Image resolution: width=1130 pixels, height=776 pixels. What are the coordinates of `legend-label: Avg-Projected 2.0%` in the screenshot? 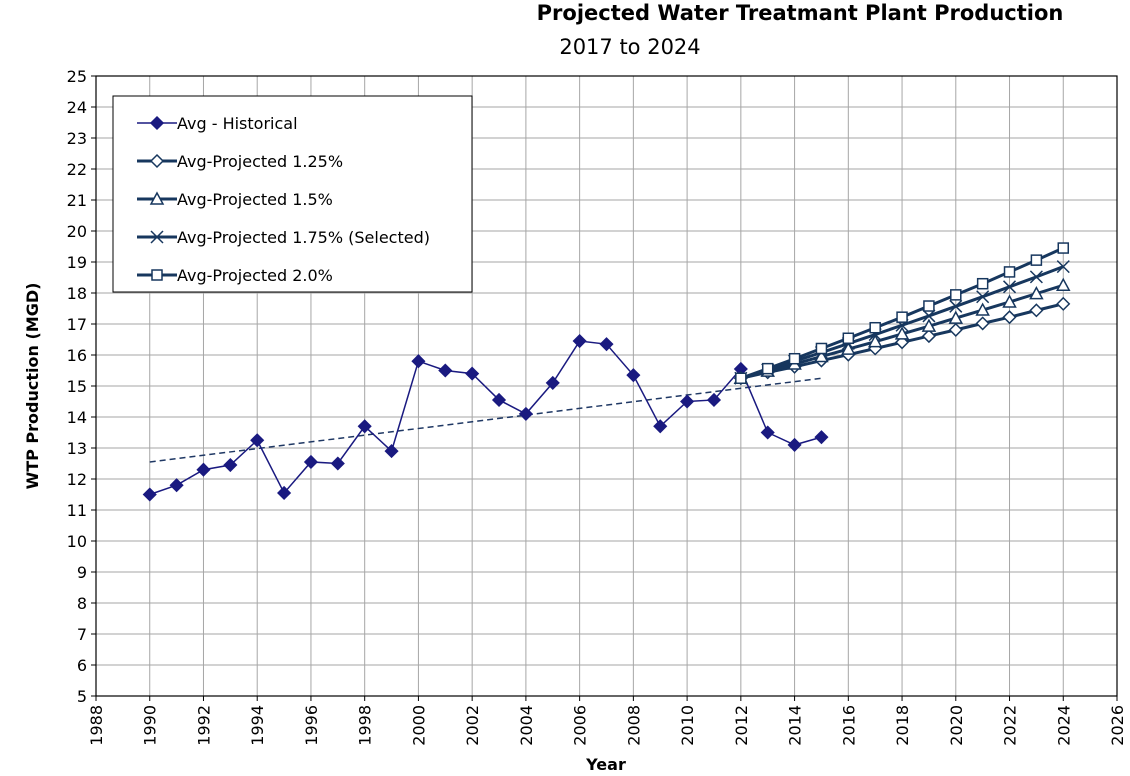 It's located at (255, 275).